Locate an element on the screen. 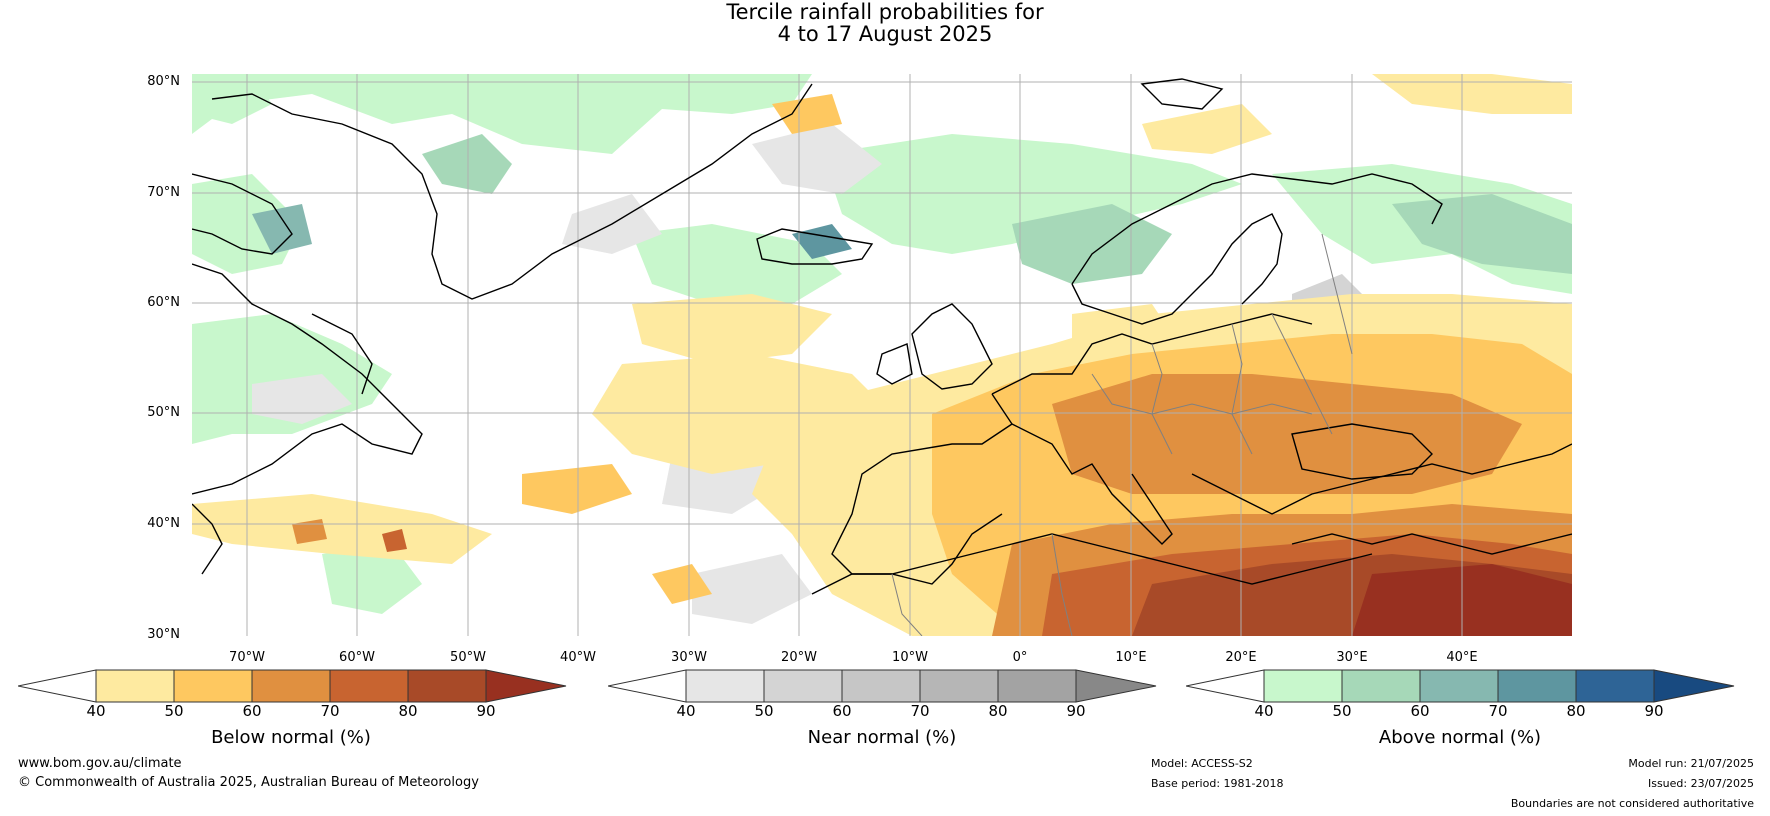  lon-label-40e: 40°E is located at coordinates (1462, 657).